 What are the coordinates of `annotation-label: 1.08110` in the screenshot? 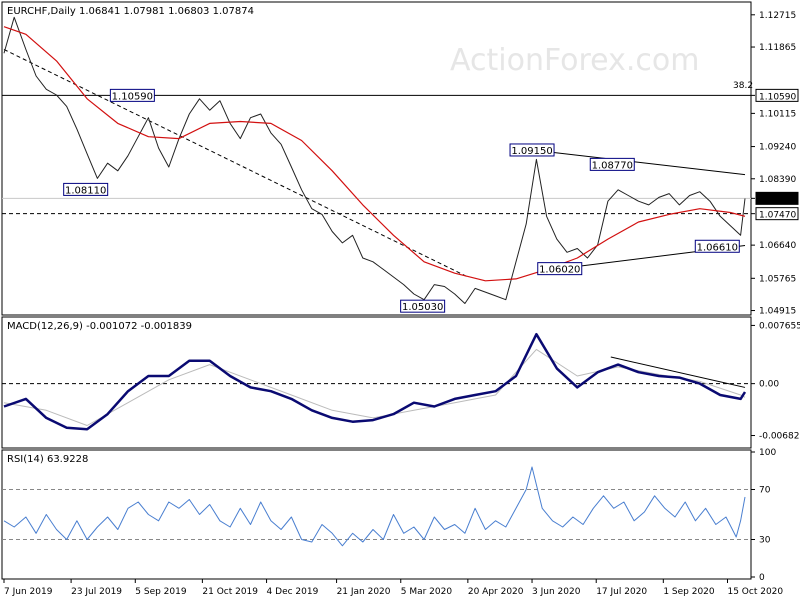 It's located at (85, 190).